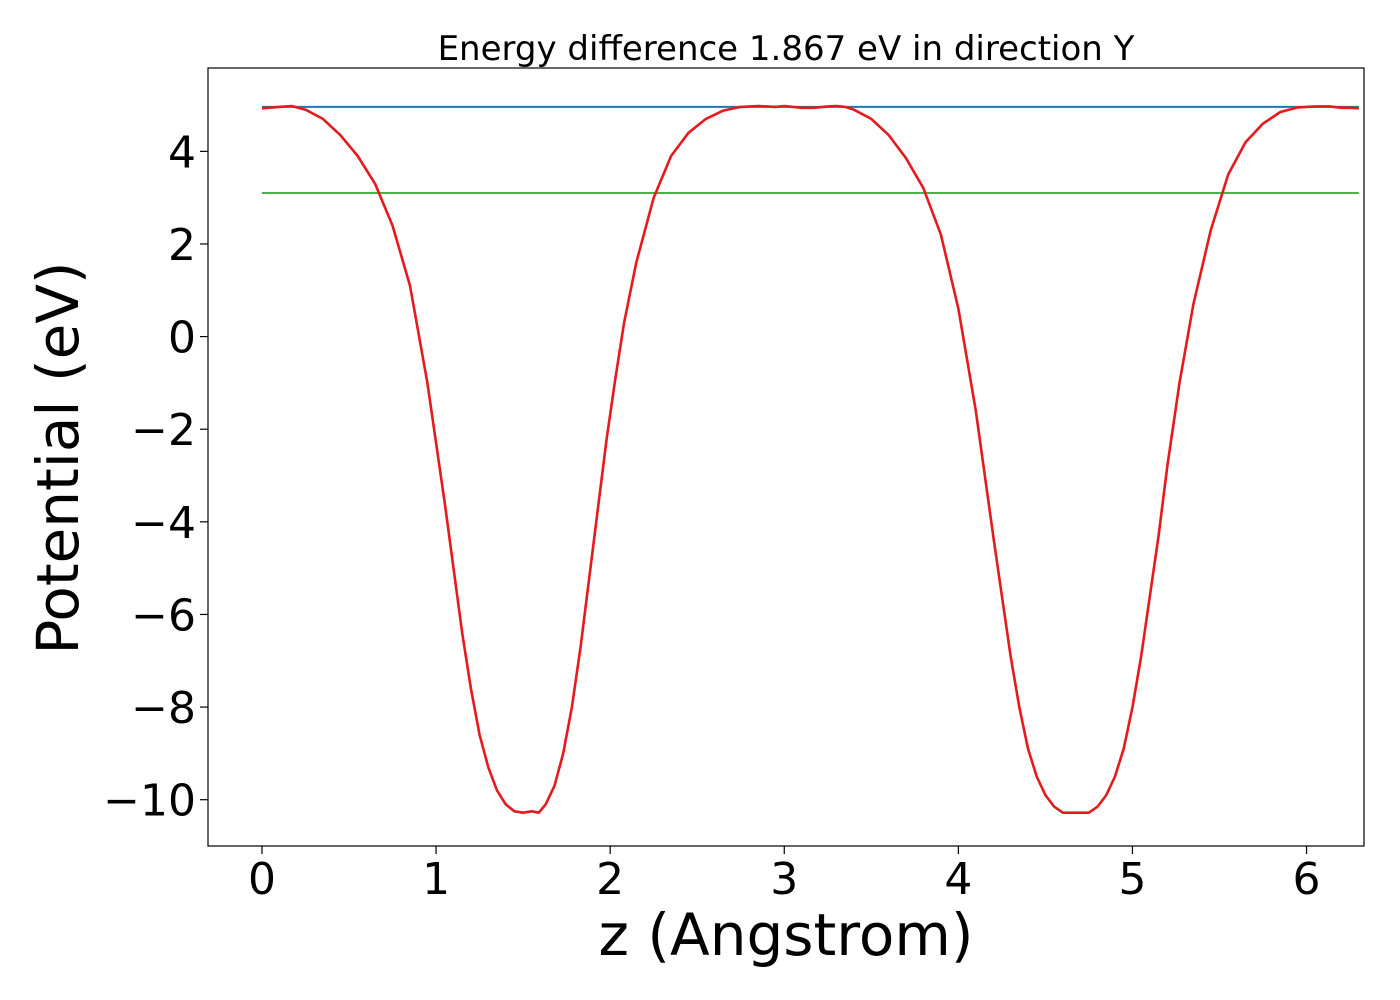 The image size is (1400, 1000). I want to click on y-tick-label: 2, so click(182, 245).